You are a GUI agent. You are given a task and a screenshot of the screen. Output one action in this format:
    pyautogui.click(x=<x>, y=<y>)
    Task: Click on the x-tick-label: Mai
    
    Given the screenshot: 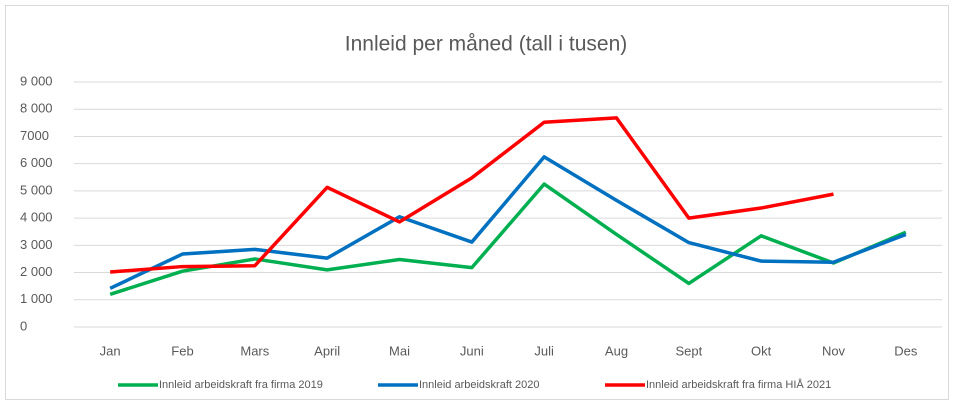 What is the action you would take?
    pyautogui.click(x=399, y=350)
    